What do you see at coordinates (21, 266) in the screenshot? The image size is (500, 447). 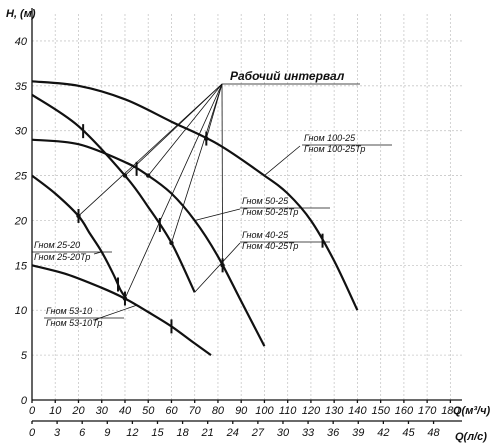 I see `y-tick-label: 15` at bounding box center [21, 266].